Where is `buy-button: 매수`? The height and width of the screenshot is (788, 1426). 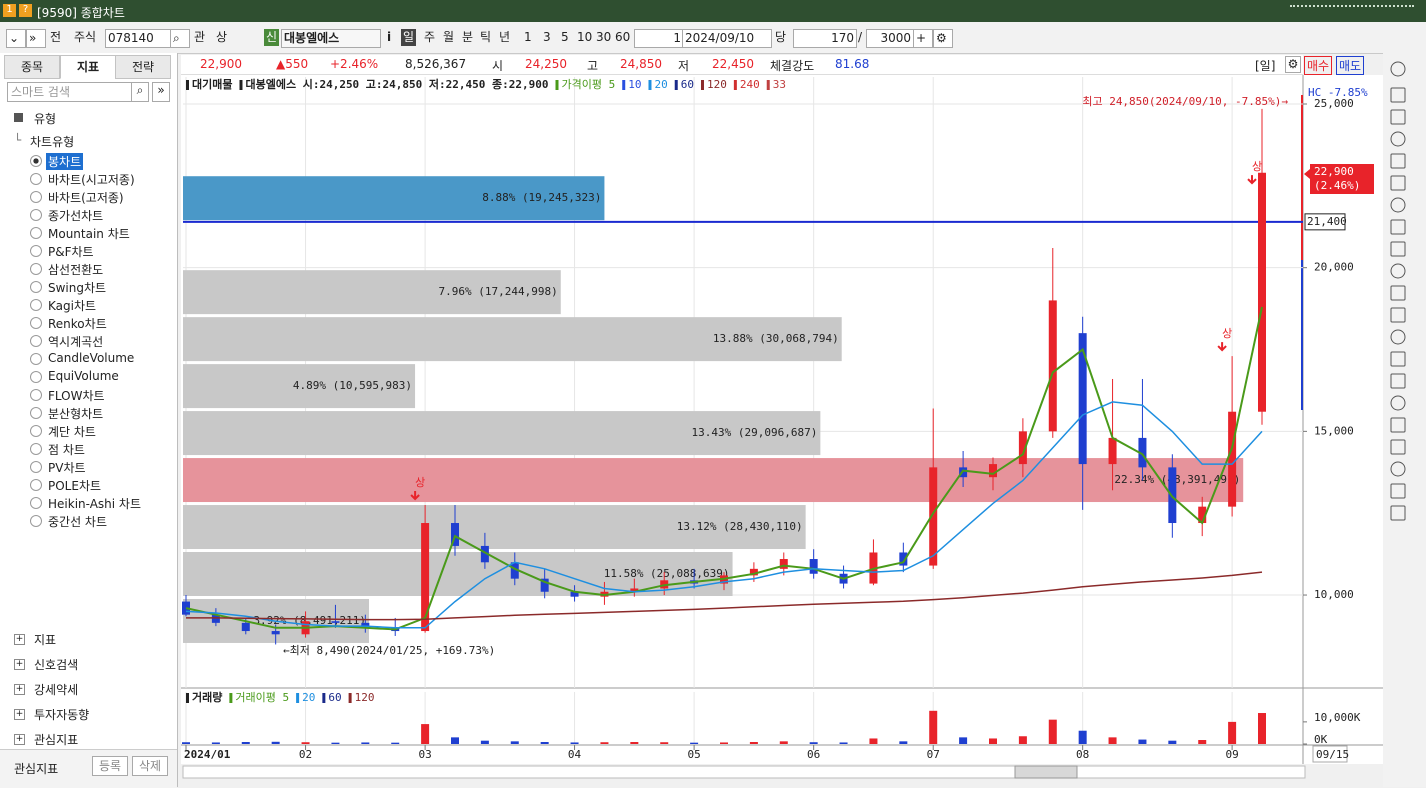
buy-button: 매수 is located at coordinates (1318, 65).